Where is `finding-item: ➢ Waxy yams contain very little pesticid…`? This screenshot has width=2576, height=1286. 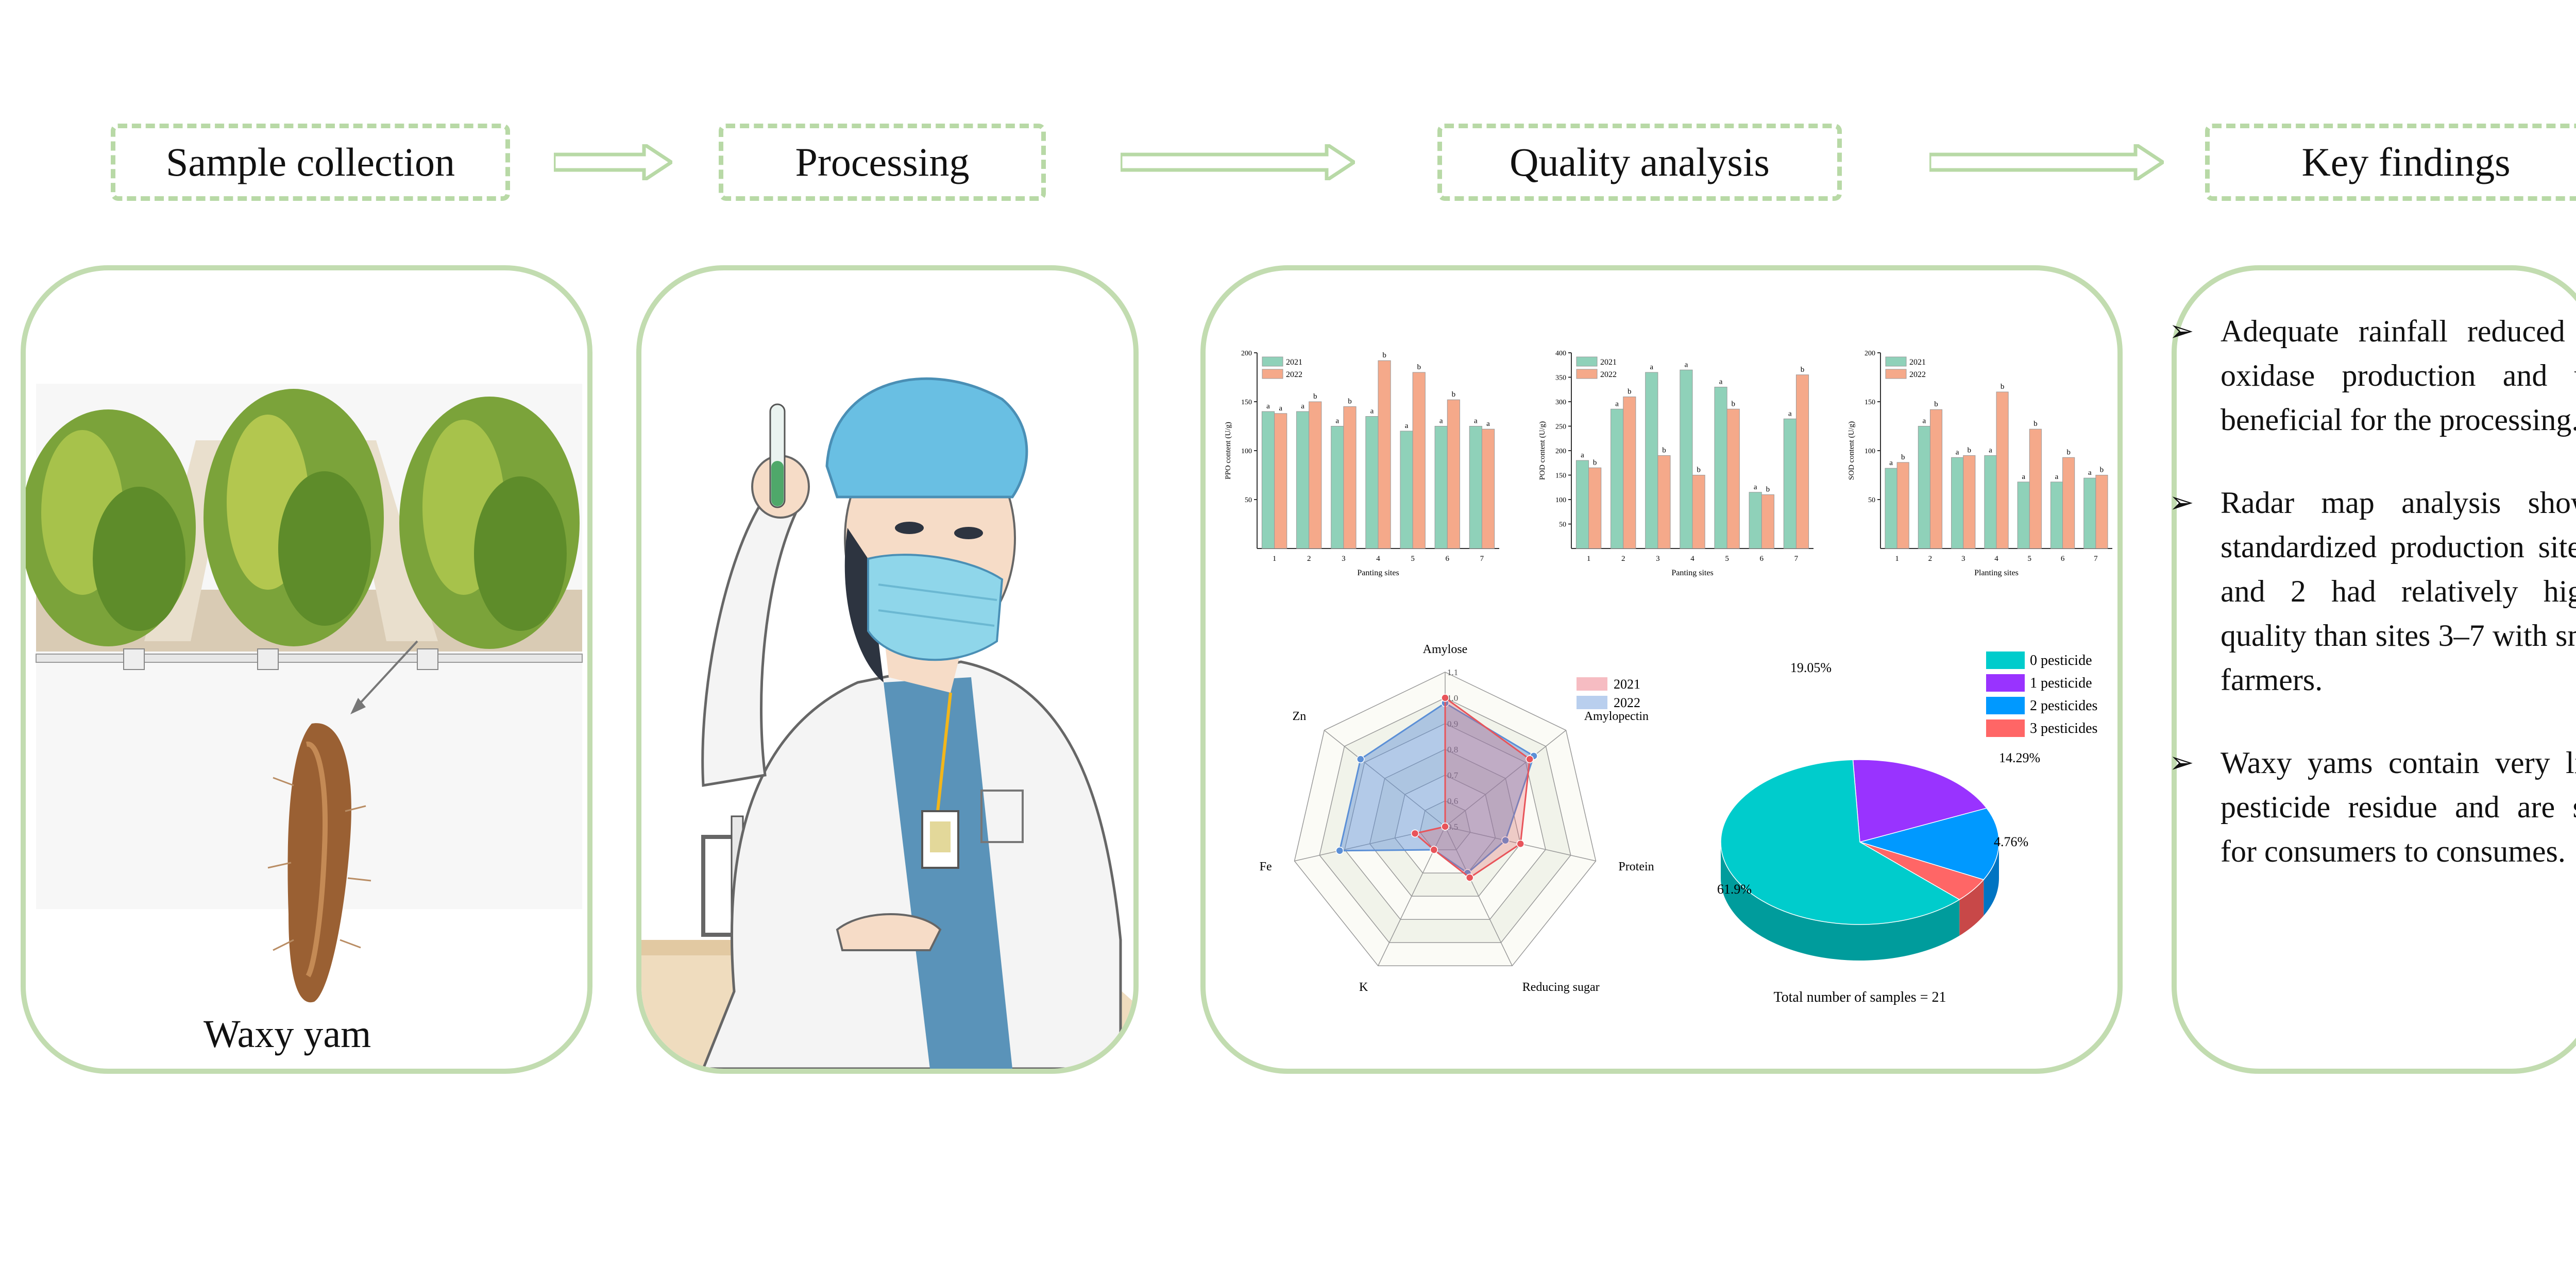 finding-item: ➢ Waxy yams contain very little pesticid… is located at coordinates (2372, 807).